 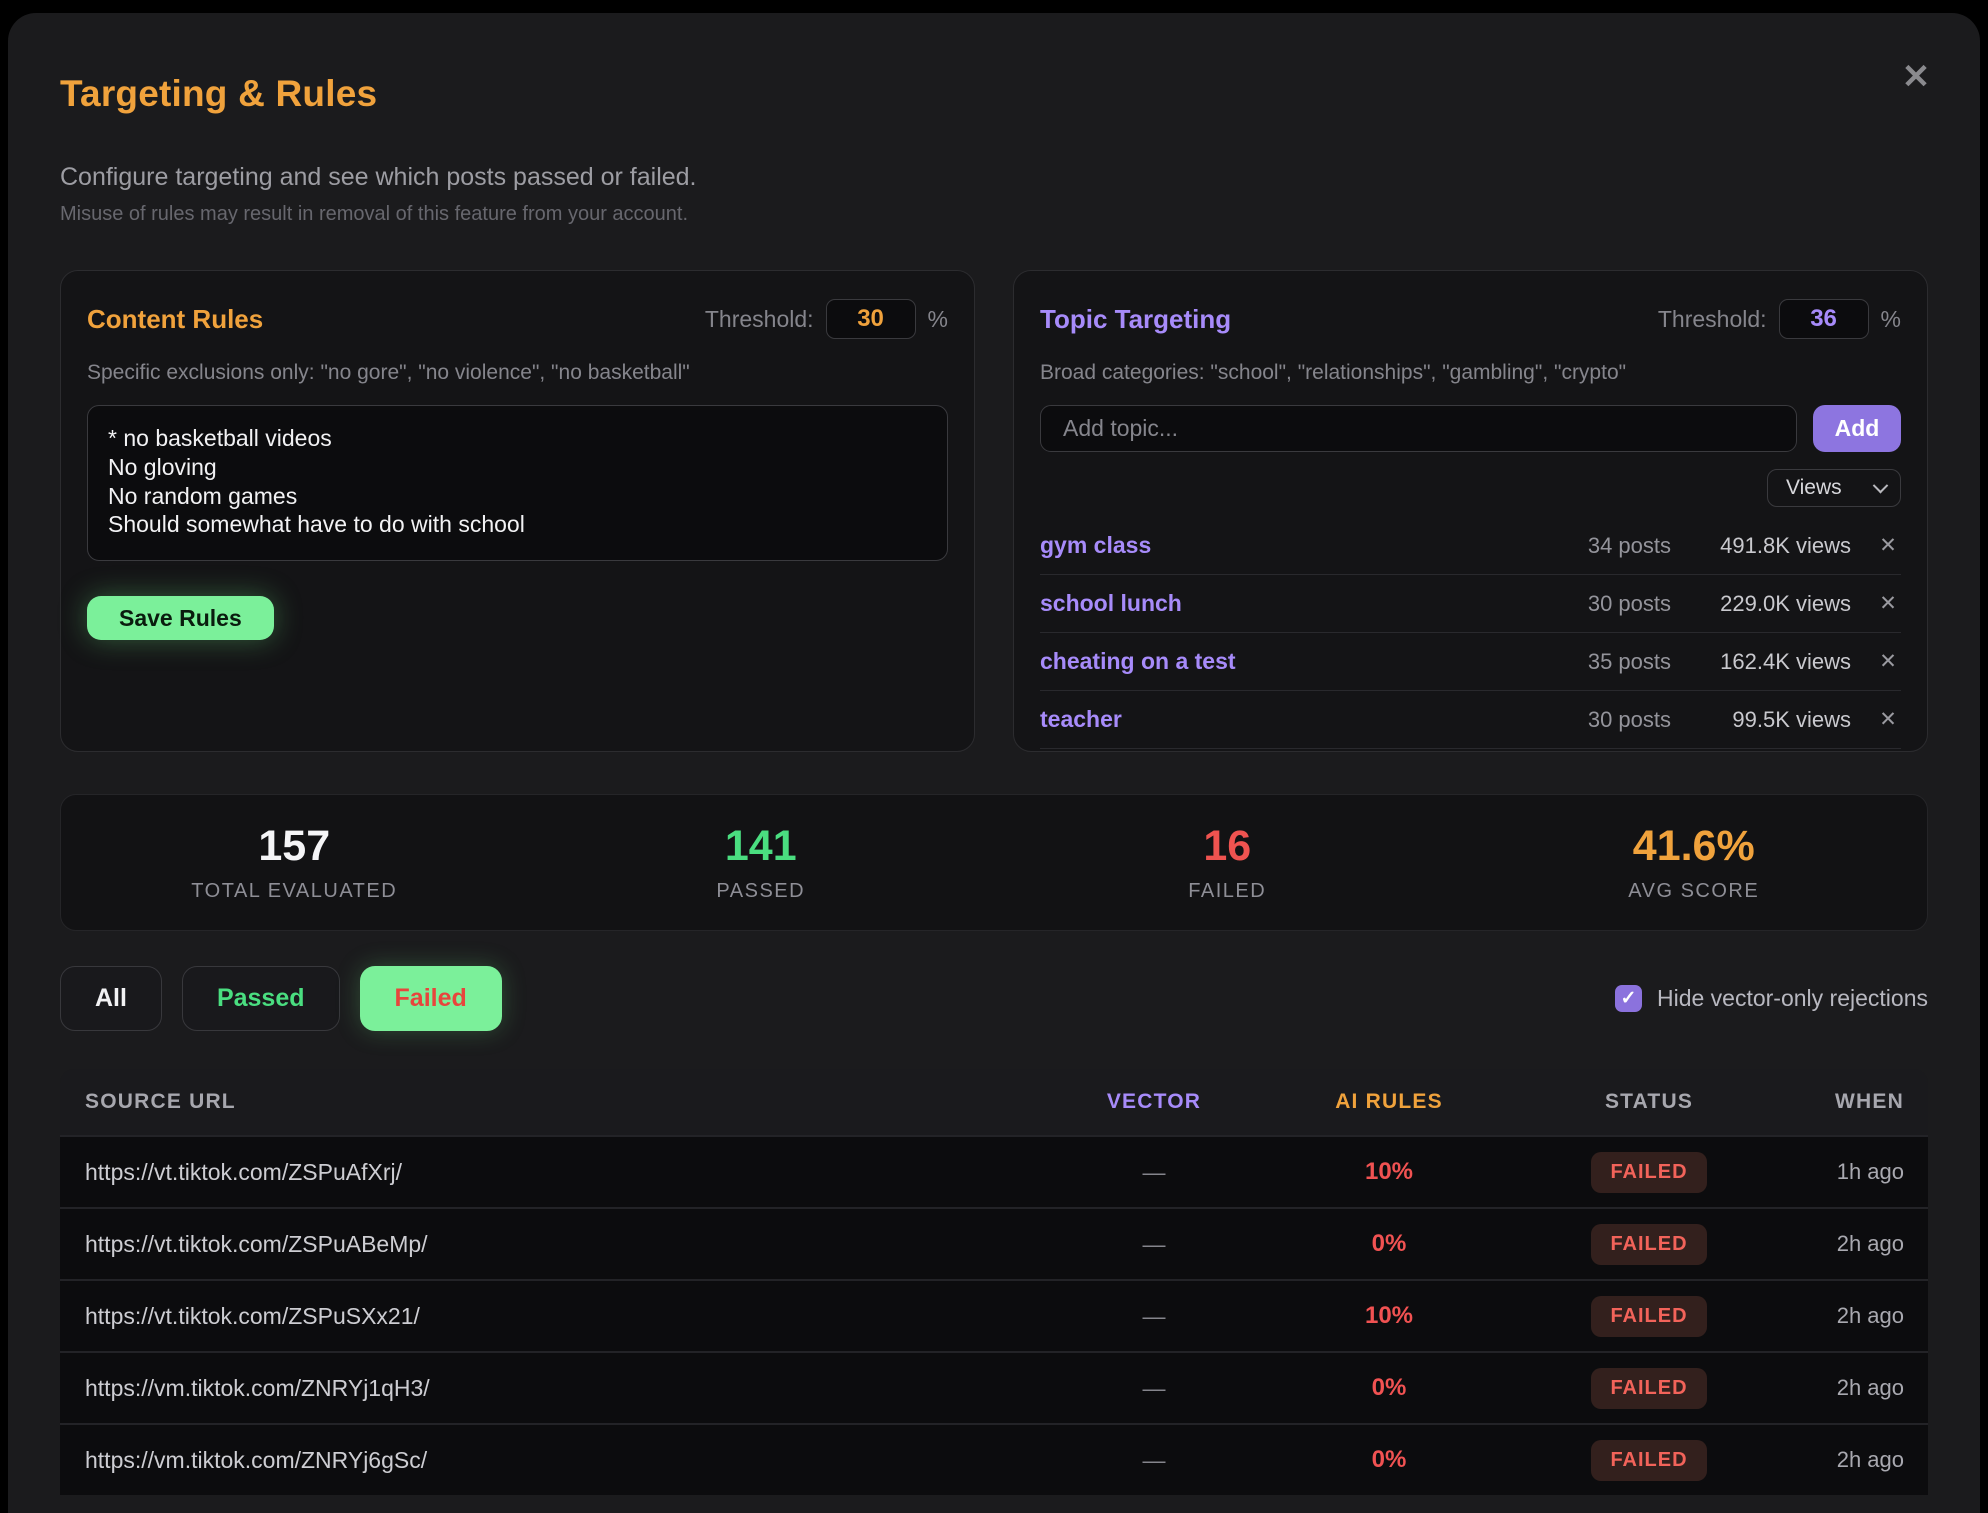 What do you see at coordinates (1111, 603) in the screenshot?
I see `topic-name: school lunch` at bounding box center [1111, 603].